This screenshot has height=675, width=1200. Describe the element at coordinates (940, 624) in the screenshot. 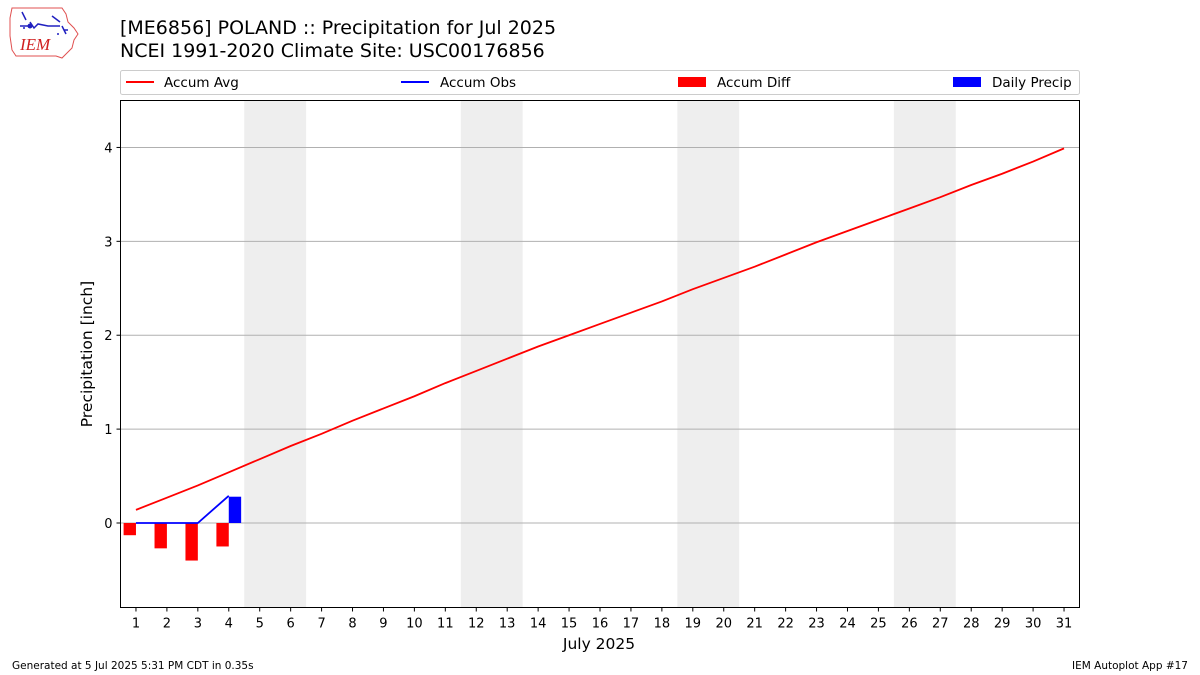

I see `x-tick-label: 27` at that location.